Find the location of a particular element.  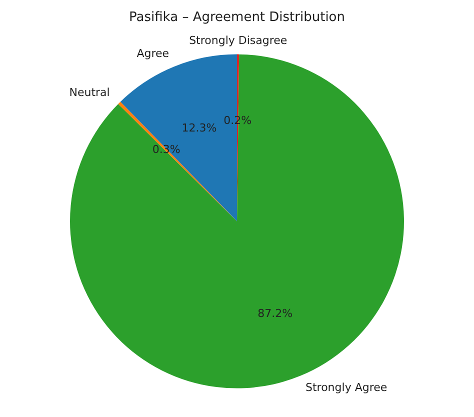

data-label: 0.2% is located at coordinates (238, 120).